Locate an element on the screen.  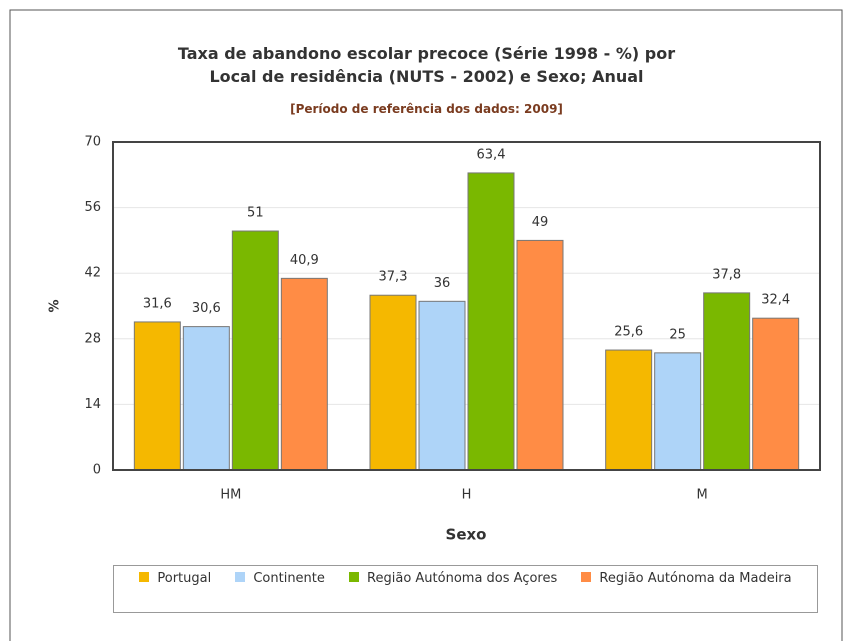
x-axis-title: Sexo is located at coordinates (466, 535).